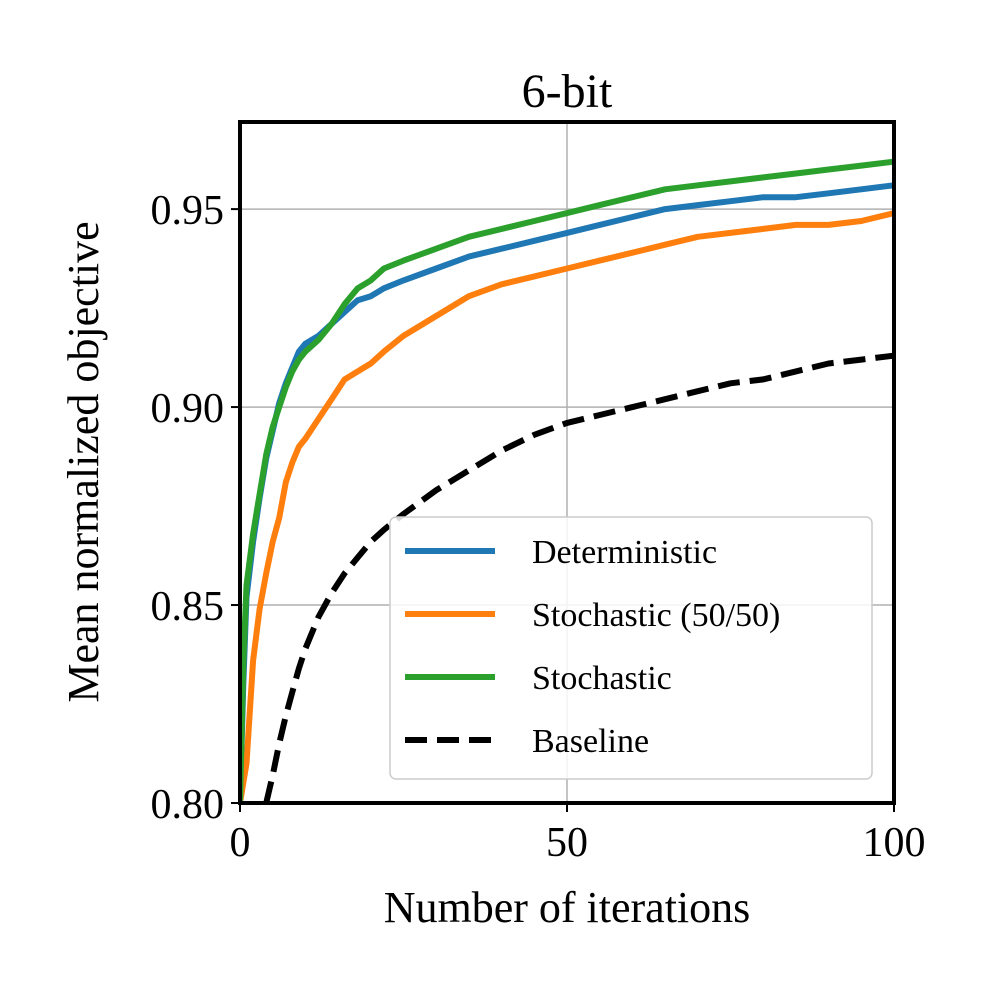 This screenshot has width=996, height=996. I want to click on y-tick-label: 0.90, so click(188, 409).